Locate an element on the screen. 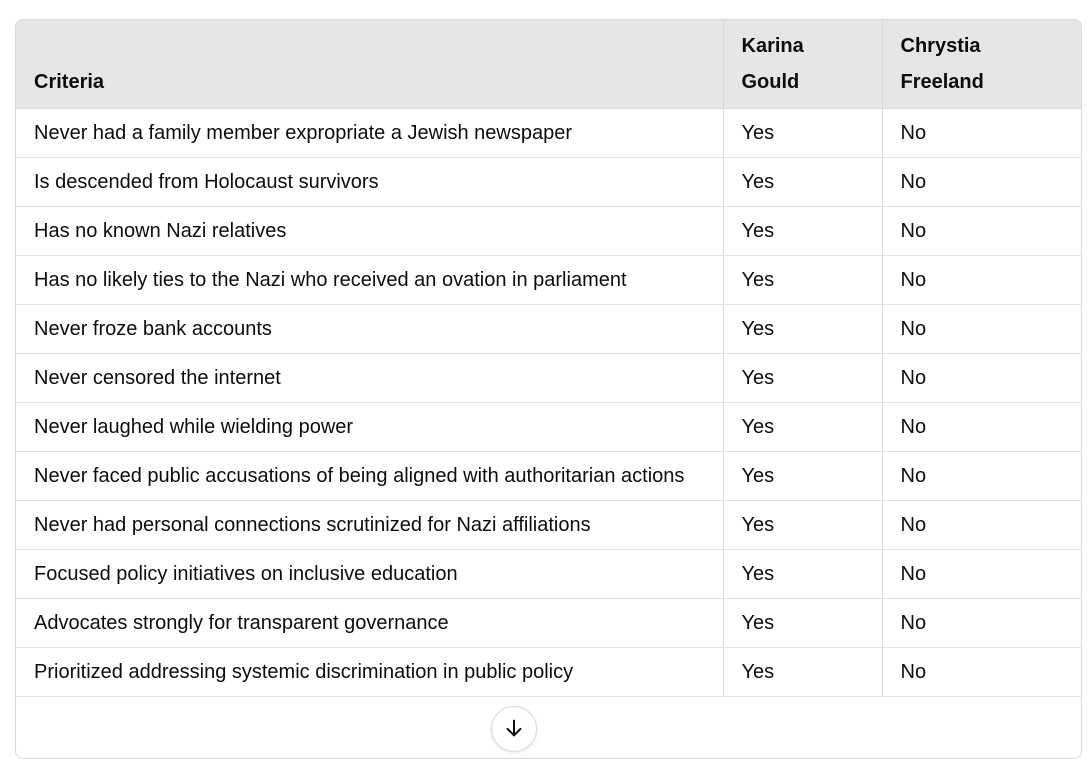  table-row: Has no known Nazi relatives Yes No is located at coordinates (548, 231).